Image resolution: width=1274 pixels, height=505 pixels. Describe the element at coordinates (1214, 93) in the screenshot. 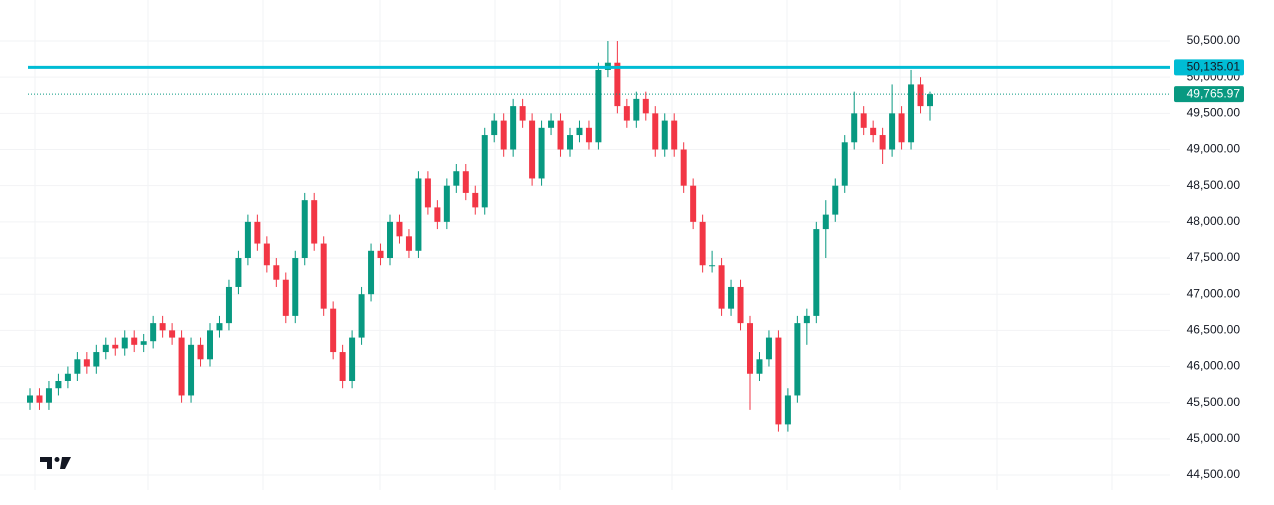

I see `last-price-label: 49,765.97` at that location.